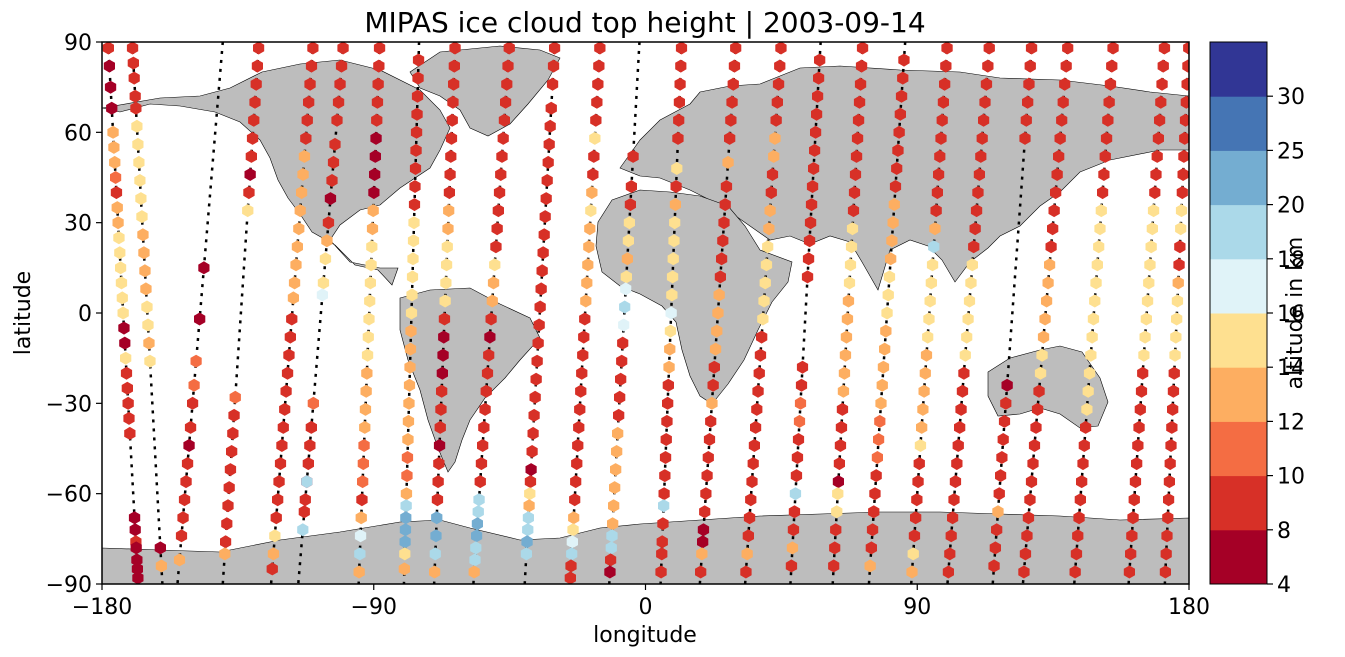  I want to click on colorbar-tick-label: 20, so click(1291, 206).